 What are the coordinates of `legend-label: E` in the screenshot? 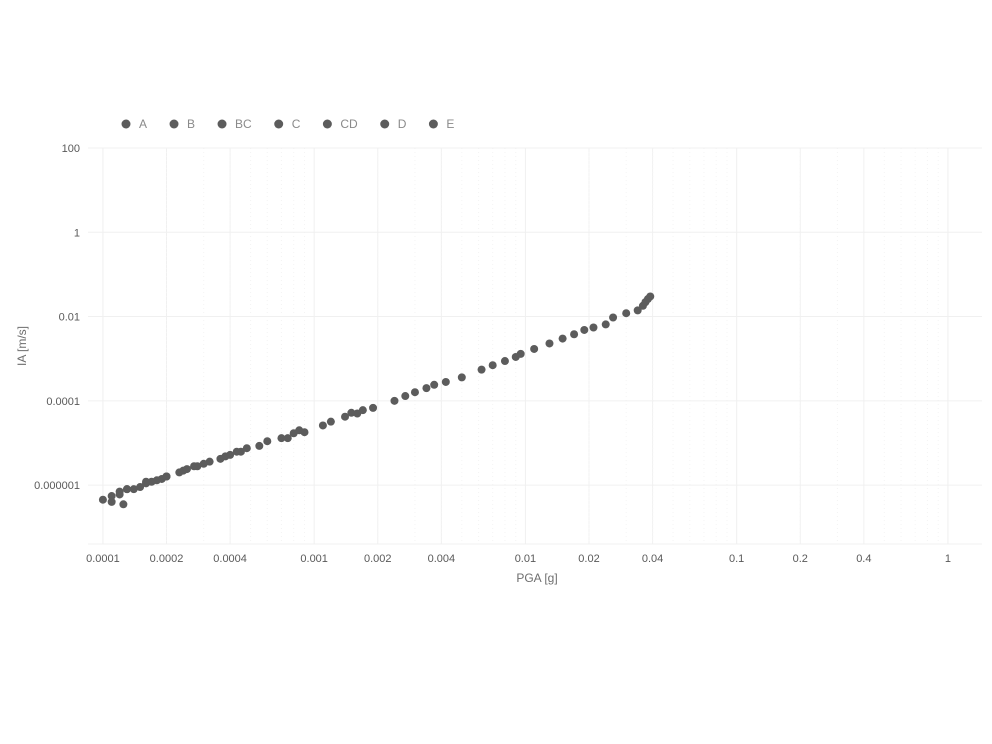 It's located at (450, 124).